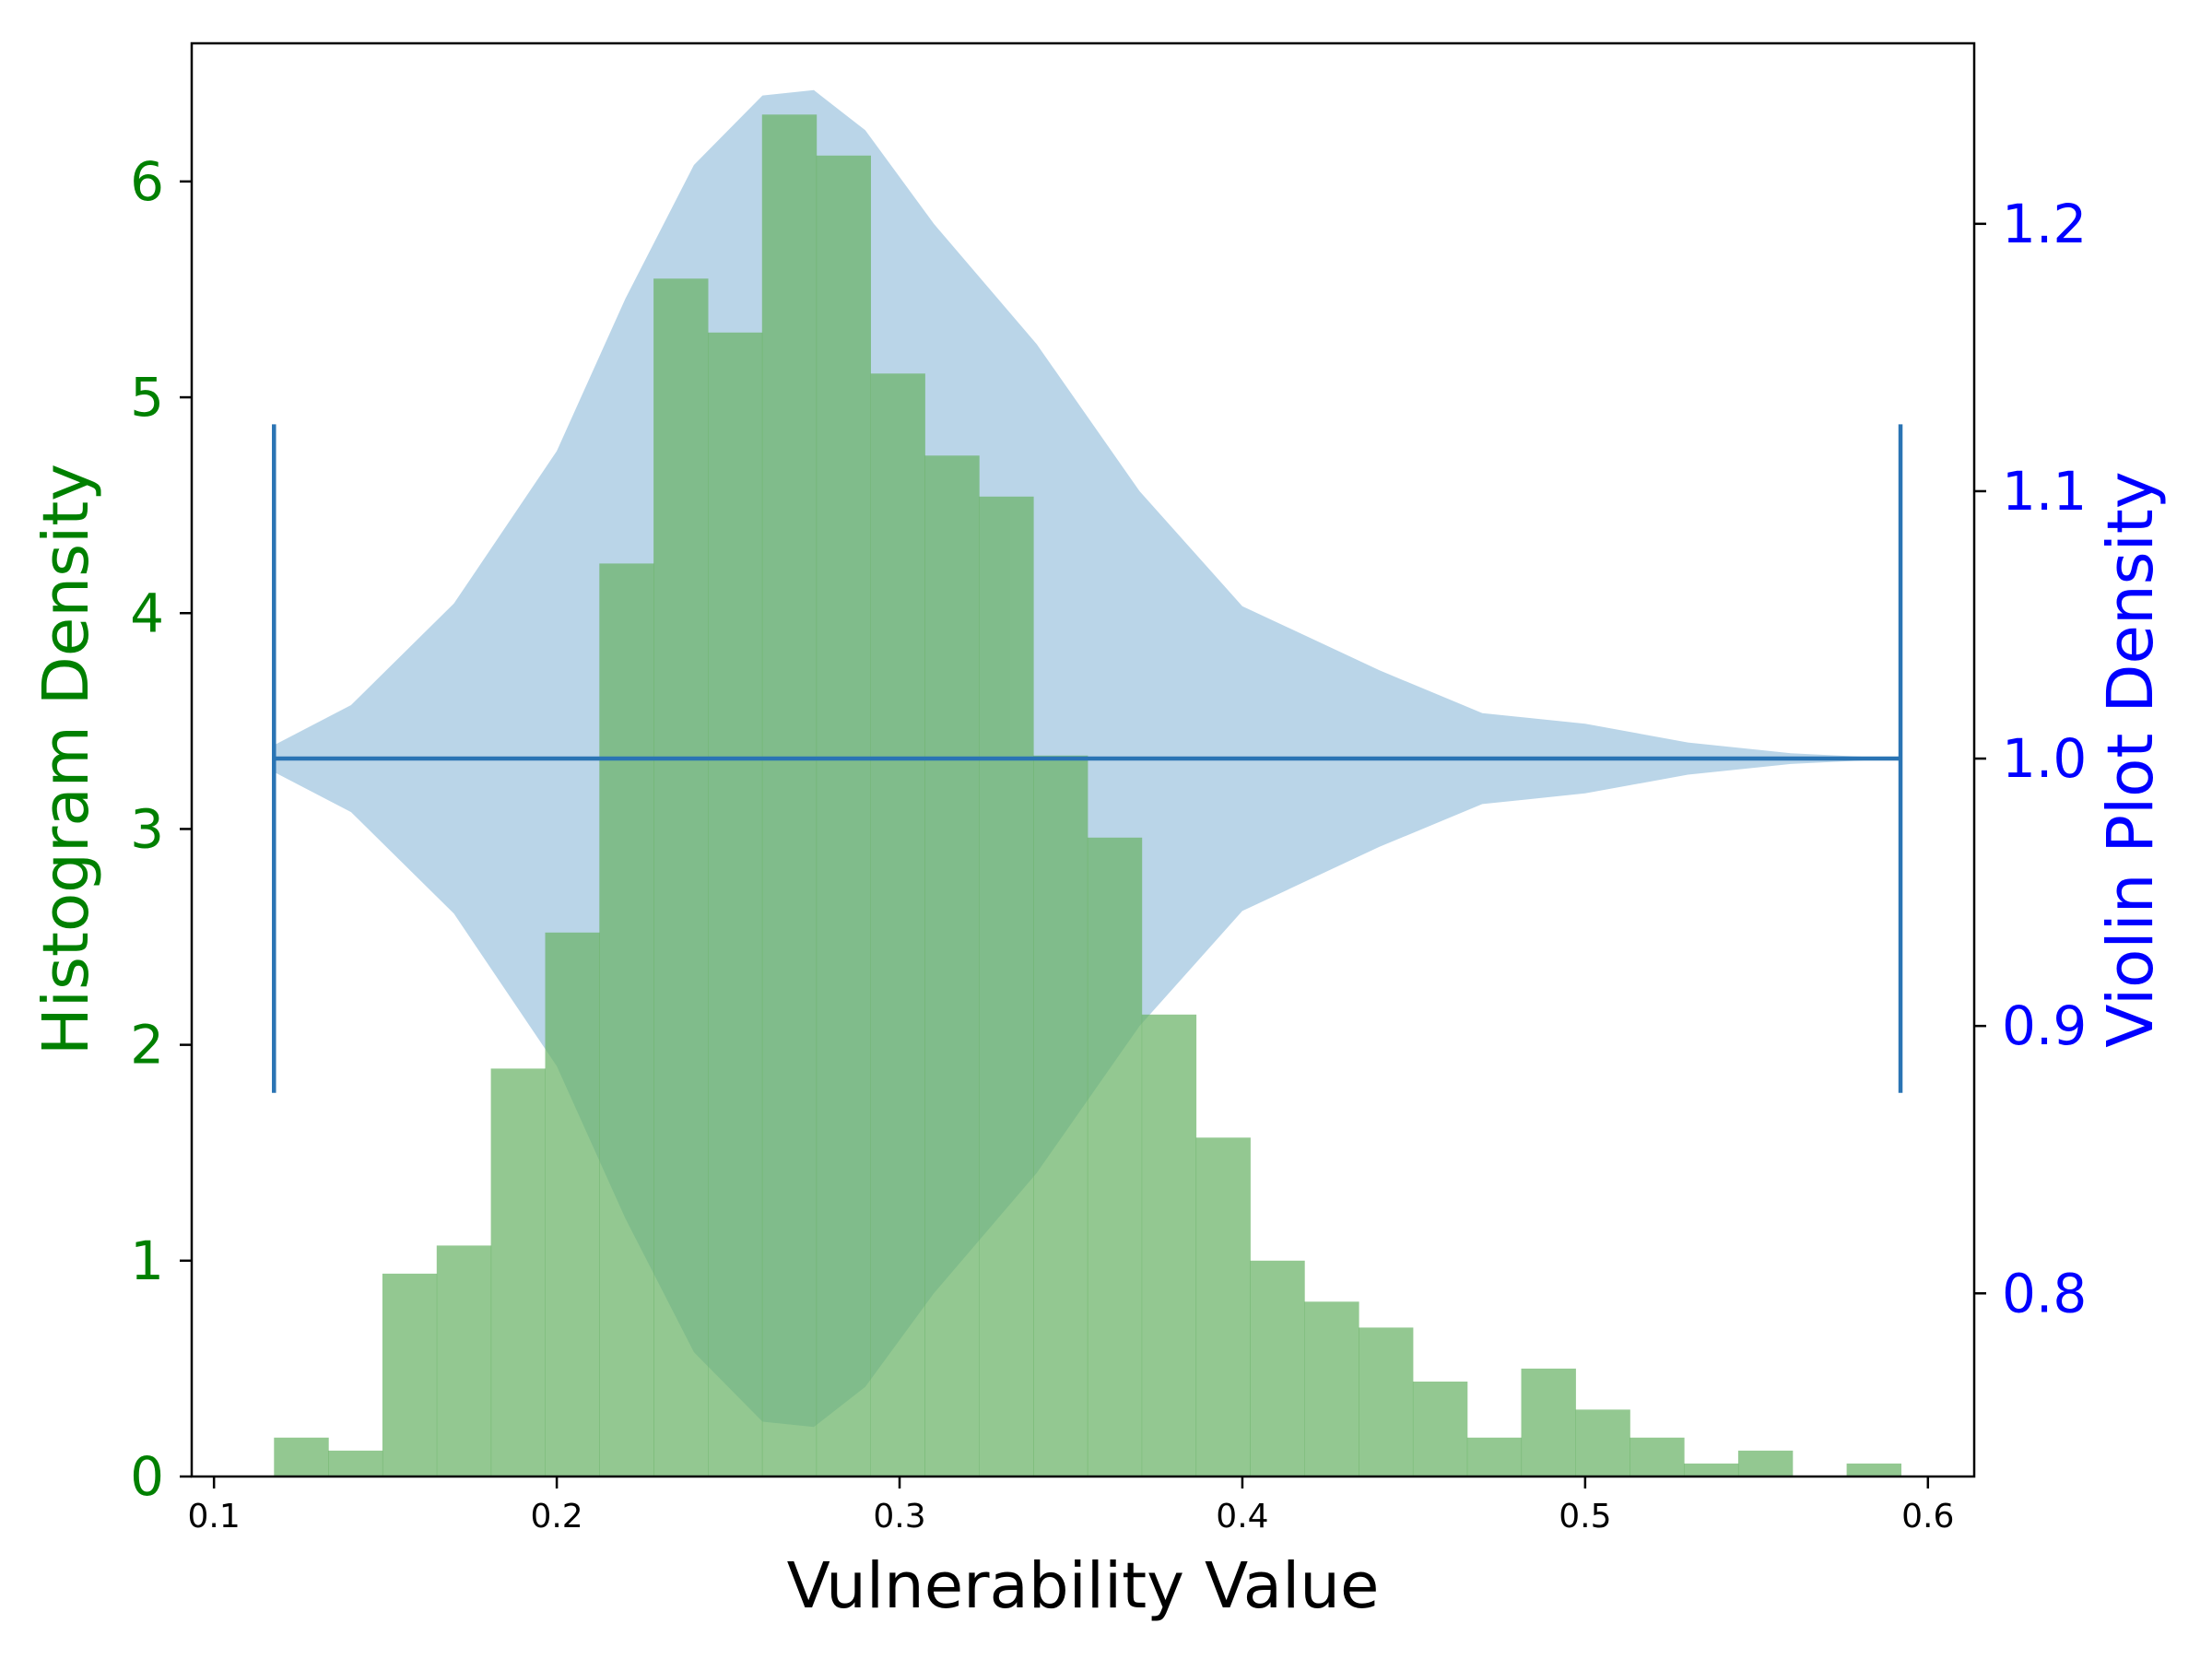 This screenshot has height=1659, width=2212. What do you see at coordinates (66, 759) in the screenshot?
I see `left-y-axis-title: Histogram Density` at bounding box center [66, 759].